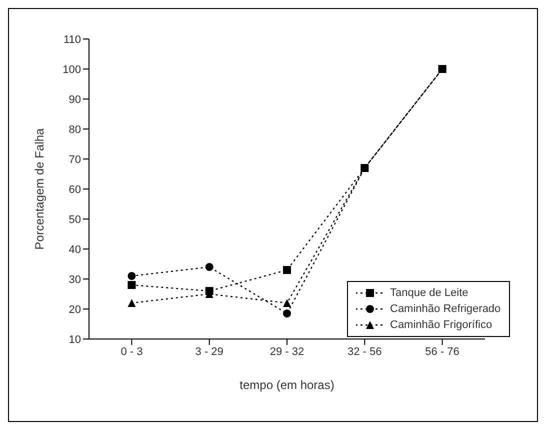 The height and width of the screenshot is (432, 548). What do you see at coordinates (442, 352) in the screenshot?
I see `x-tick-label: 56 - 76` at bounding box center [442, 352].